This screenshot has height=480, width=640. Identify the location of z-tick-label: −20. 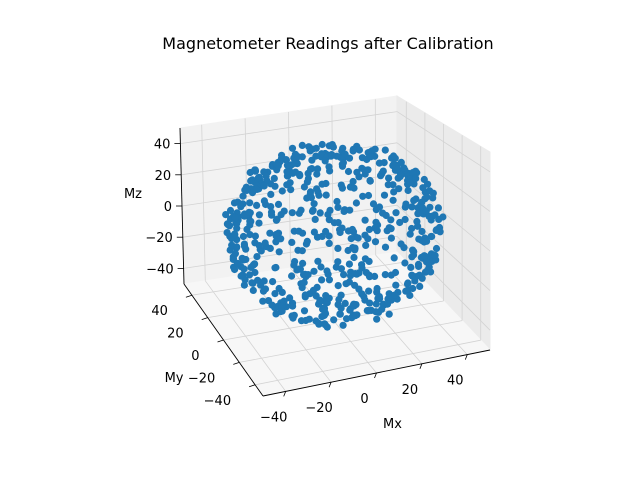
(158, 238).